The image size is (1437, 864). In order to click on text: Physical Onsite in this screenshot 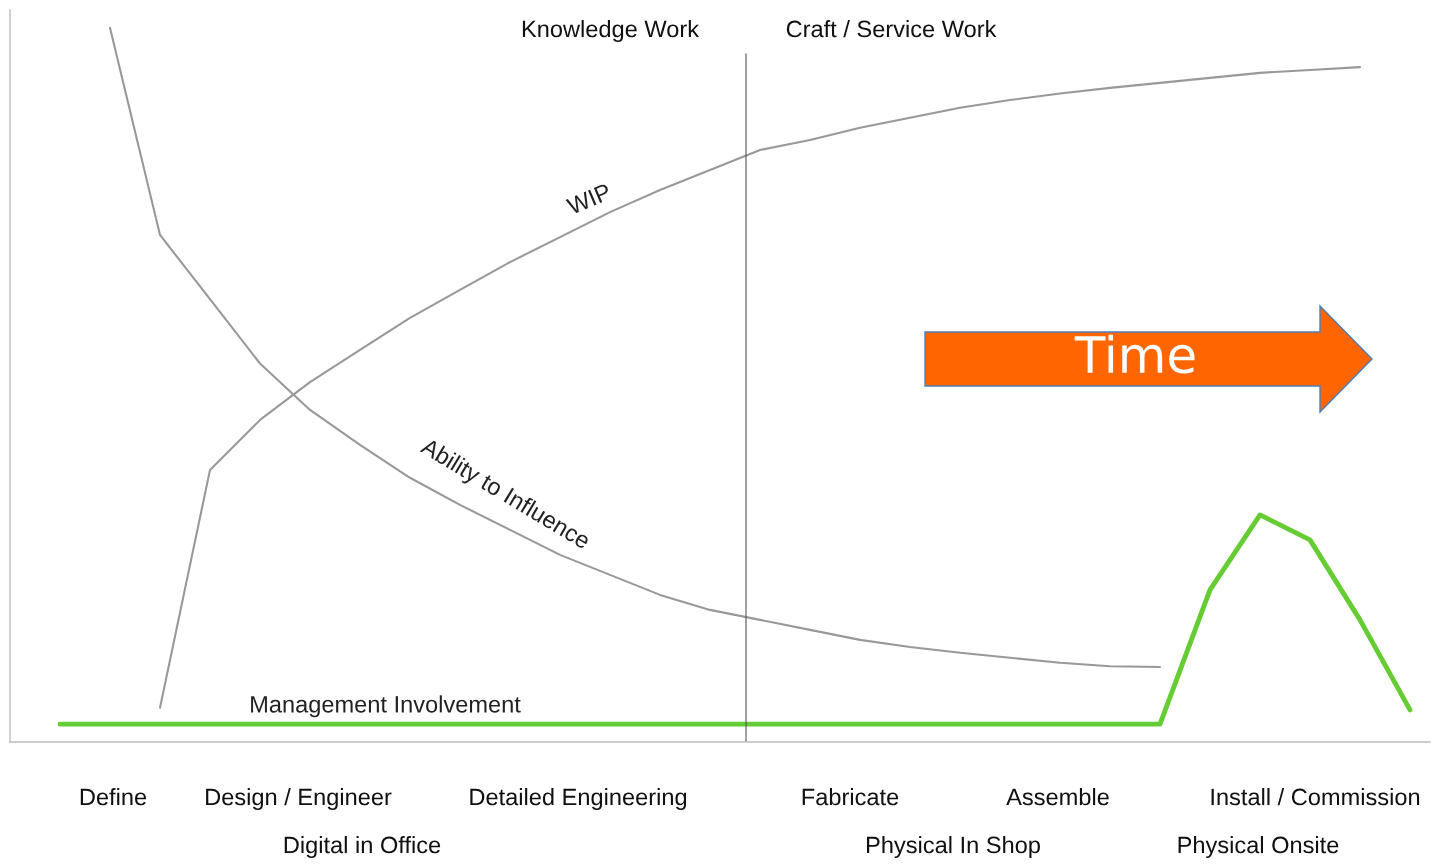, I will do `click(1258, 847)`.